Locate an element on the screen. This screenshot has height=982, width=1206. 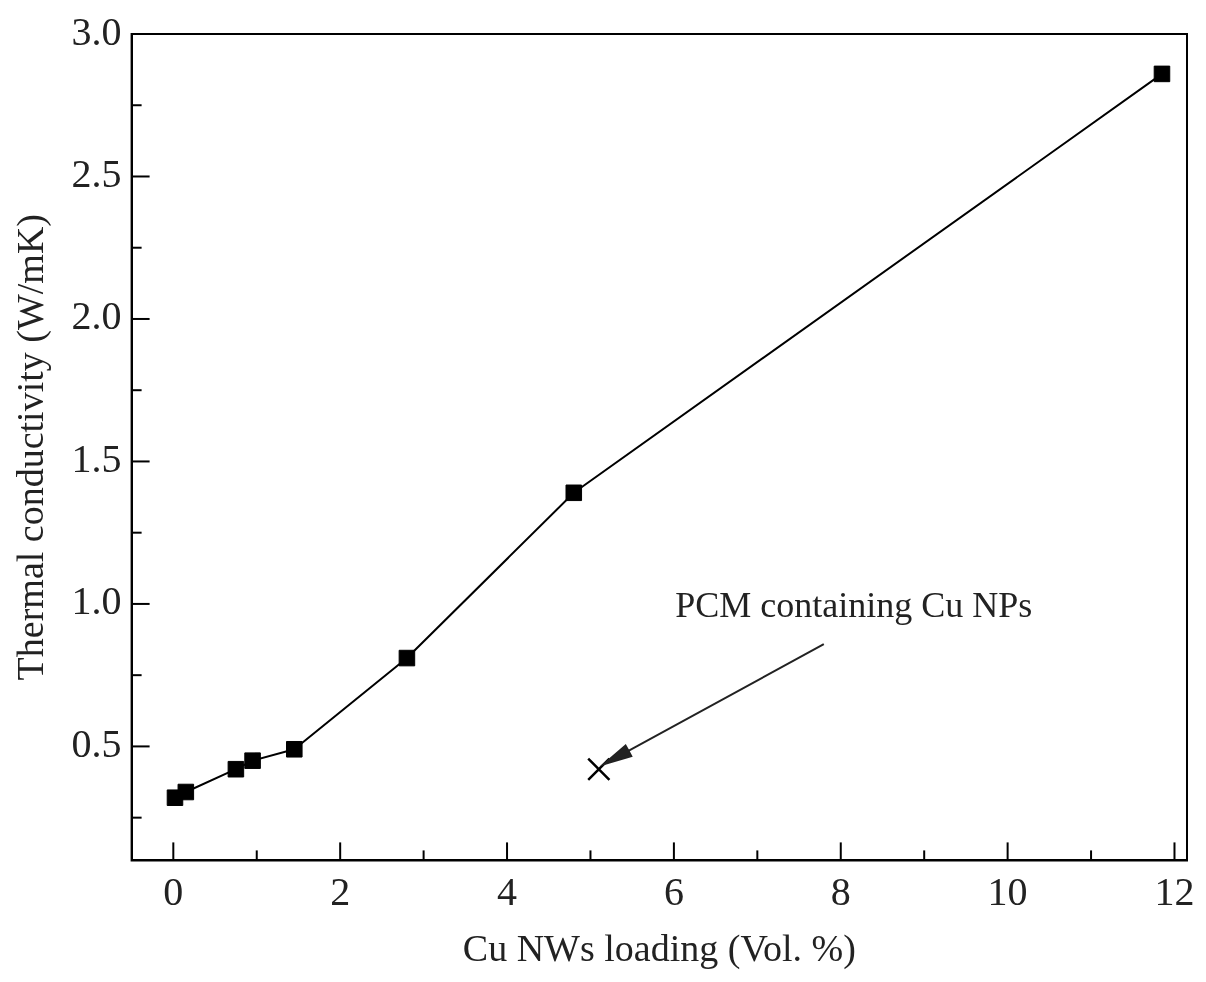
x-tick-label: 2 is located at coordinates (340, 891).